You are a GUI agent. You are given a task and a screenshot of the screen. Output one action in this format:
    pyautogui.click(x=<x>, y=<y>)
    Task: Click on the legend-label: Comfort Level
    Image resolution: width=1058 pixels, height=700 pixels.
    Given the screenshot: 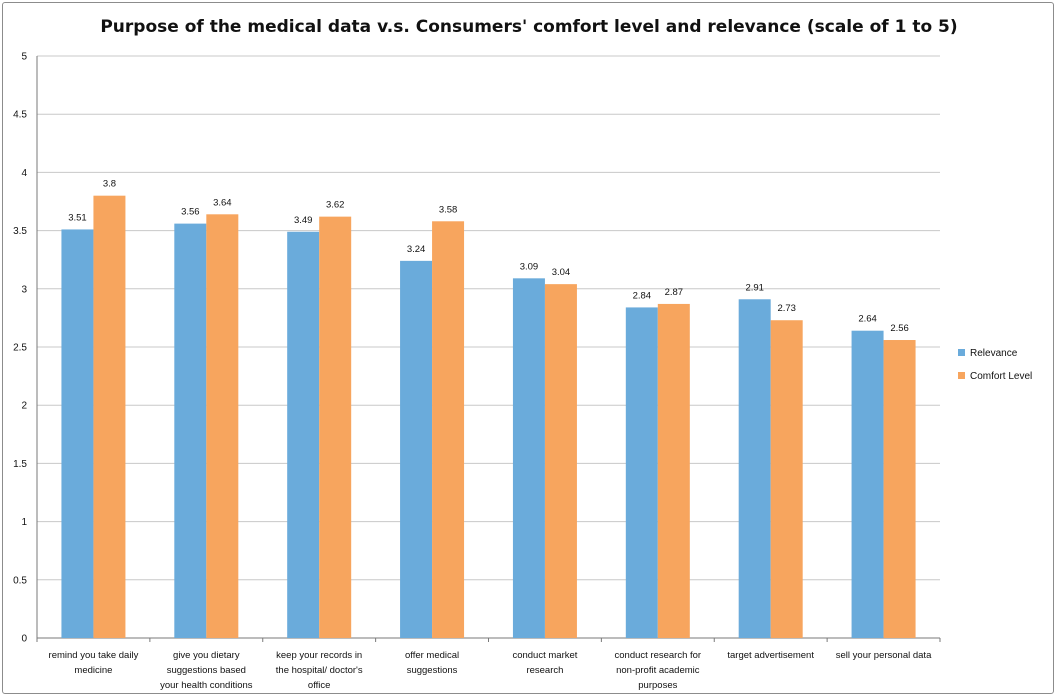 What is the action you would take?
    pyautogui.click(x=1001, y=376)
    